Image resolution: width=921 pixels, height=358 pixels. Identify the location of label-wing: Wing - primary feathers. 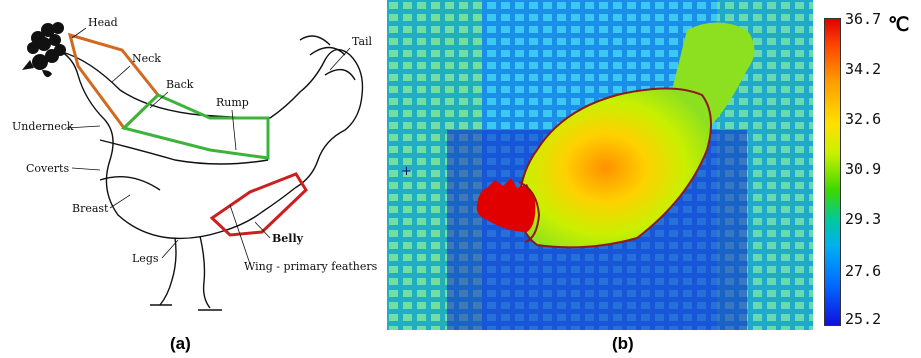
(311, 266).